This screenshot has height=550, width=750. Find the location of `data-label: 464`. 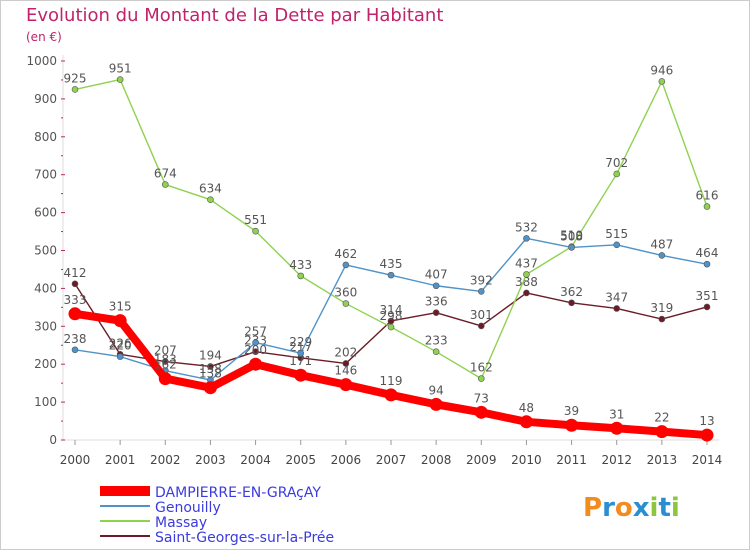

data-label: 464 is located at coordinates (707, 253).